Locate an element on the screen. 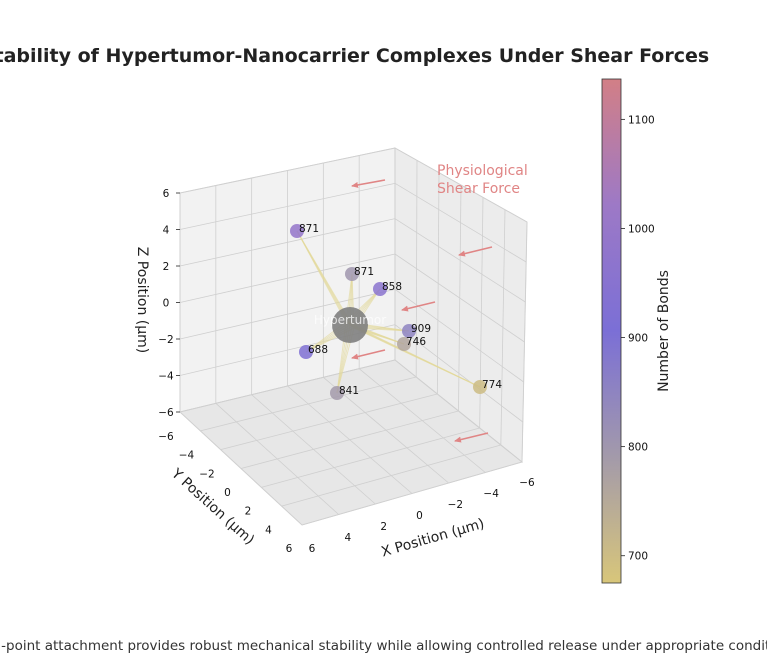  colorbar-label: Number of Bonds is located at coordinates (664, 331).